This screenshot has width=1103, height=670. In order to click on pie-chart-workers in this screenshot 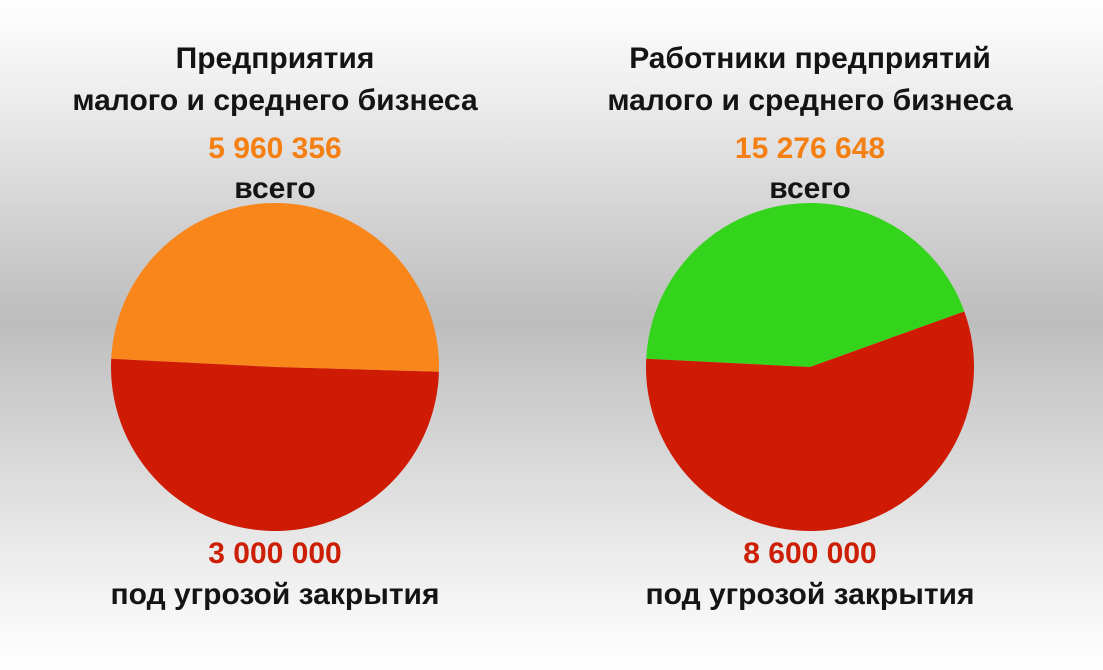, I will do `click(810, 367)`.